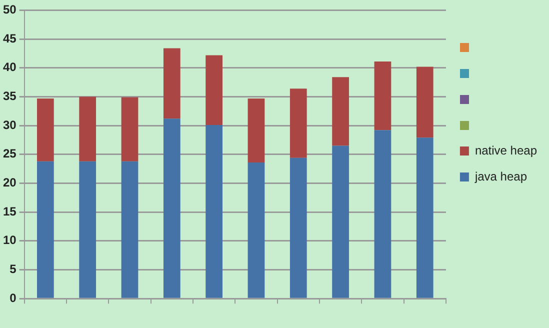  What do you see at coordinates (9, 38) in the screenshot?
I see `y-tick-label: 45` at bounding box center [9, 38].